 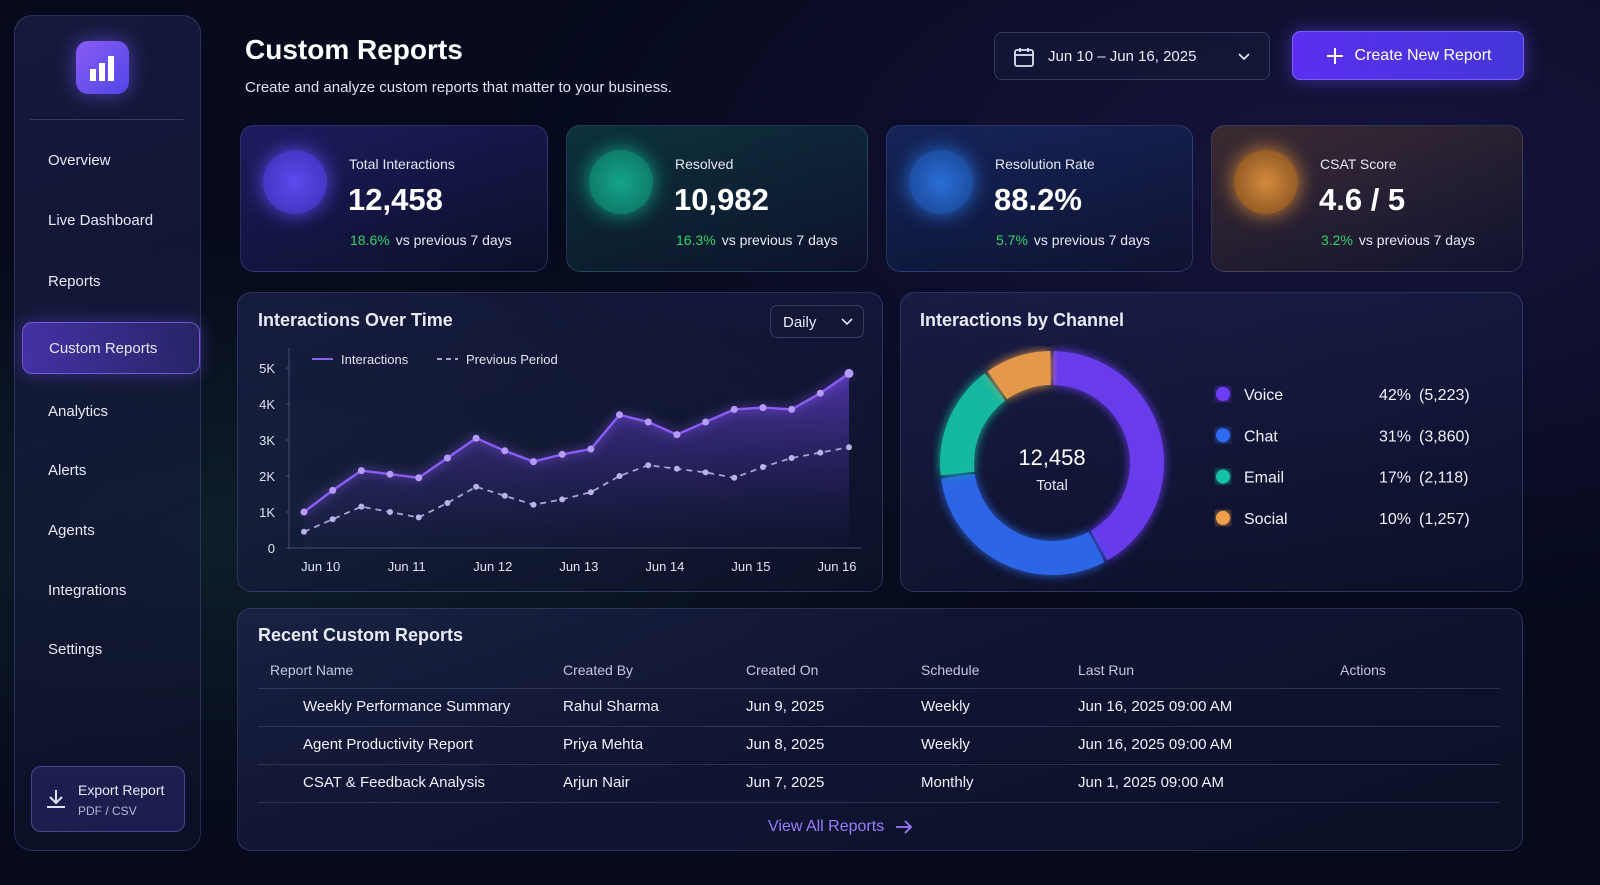 I want to click on nav-label: Overview, so click(x=79, y=160).